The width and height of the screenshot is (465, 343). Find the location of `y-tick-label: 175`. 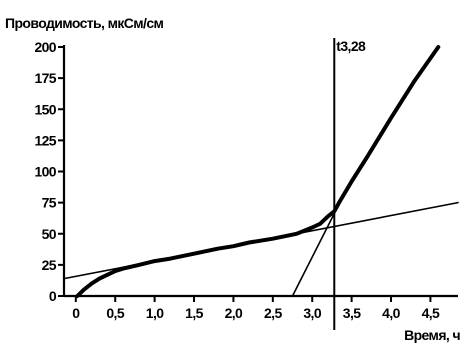

y-tick-label: 175 is located at coordinates (45, 78).